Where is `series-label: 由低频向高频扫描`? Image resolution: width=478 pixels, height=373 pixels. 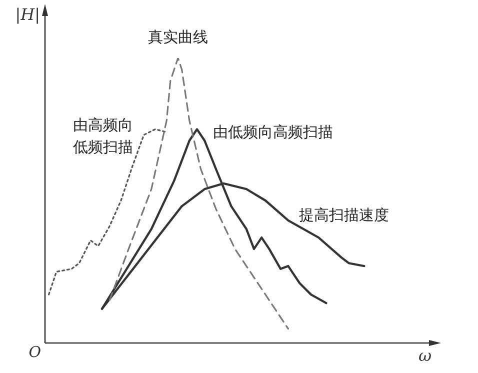
series-label: 由低频向高频扫描 is located at coordinates (273, 132).